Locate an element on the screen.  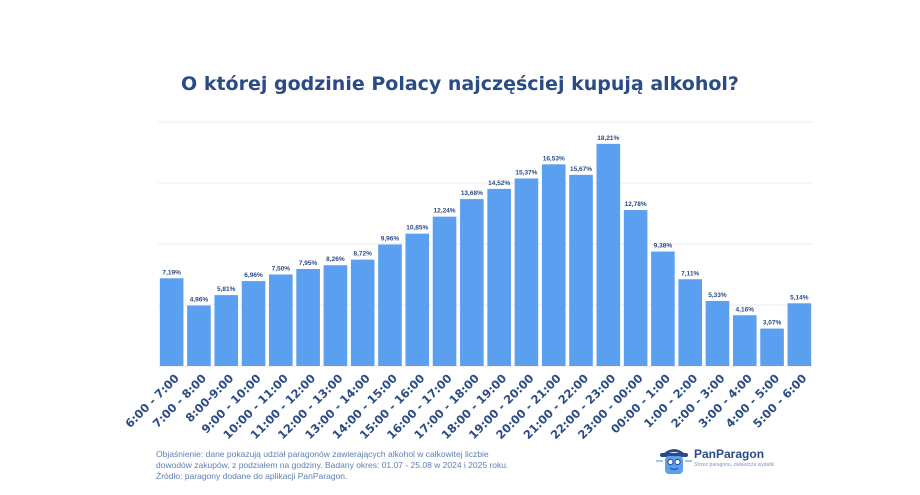
value-label-17: 12,78% is located at coordinates (636, 204).